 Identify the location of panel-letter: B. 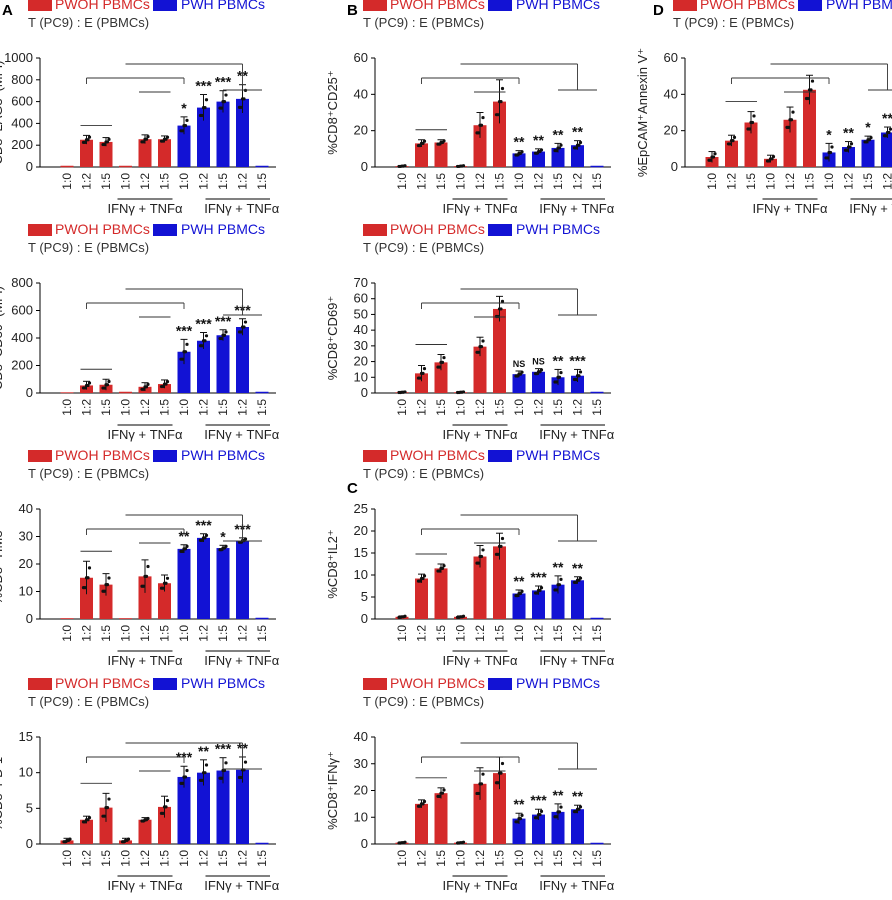
(352, 10).